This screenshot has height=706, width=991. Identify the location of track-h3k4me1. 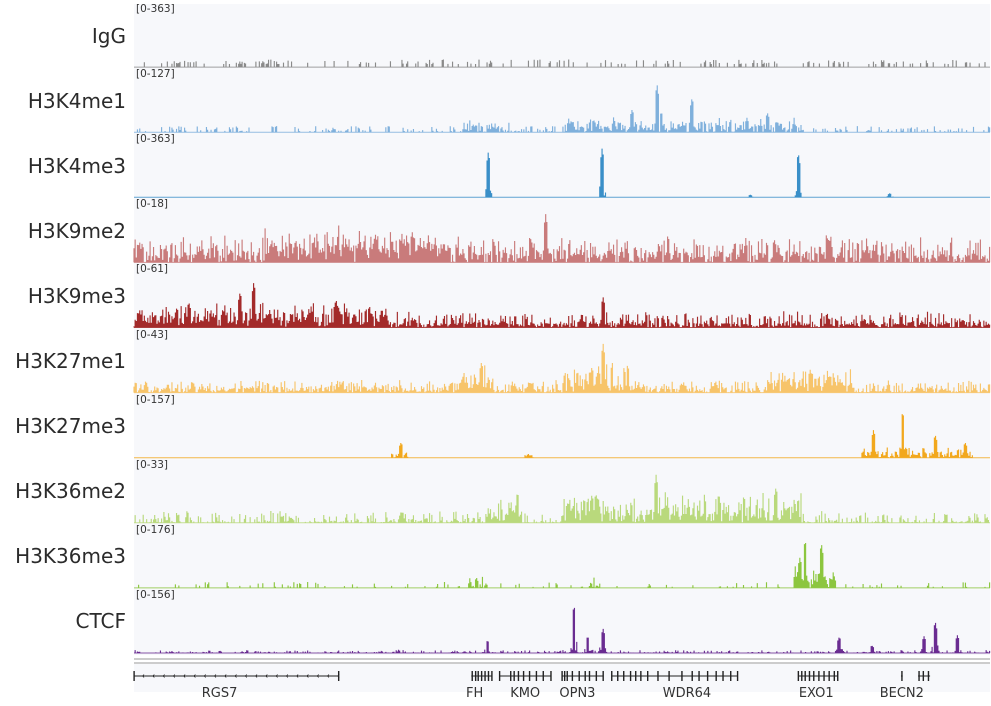
(562, 102).